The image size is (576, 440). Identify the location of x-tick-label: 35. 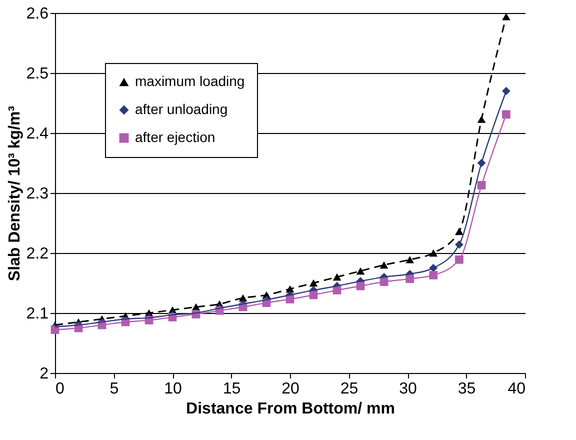
(467, 389).